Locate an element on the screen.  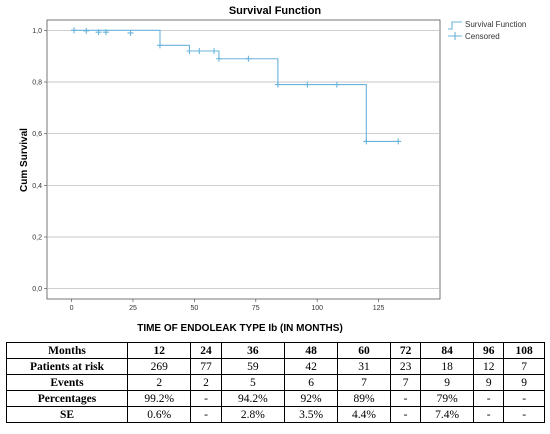
x-tick-label: 75 is located at coordinates (256, 308).